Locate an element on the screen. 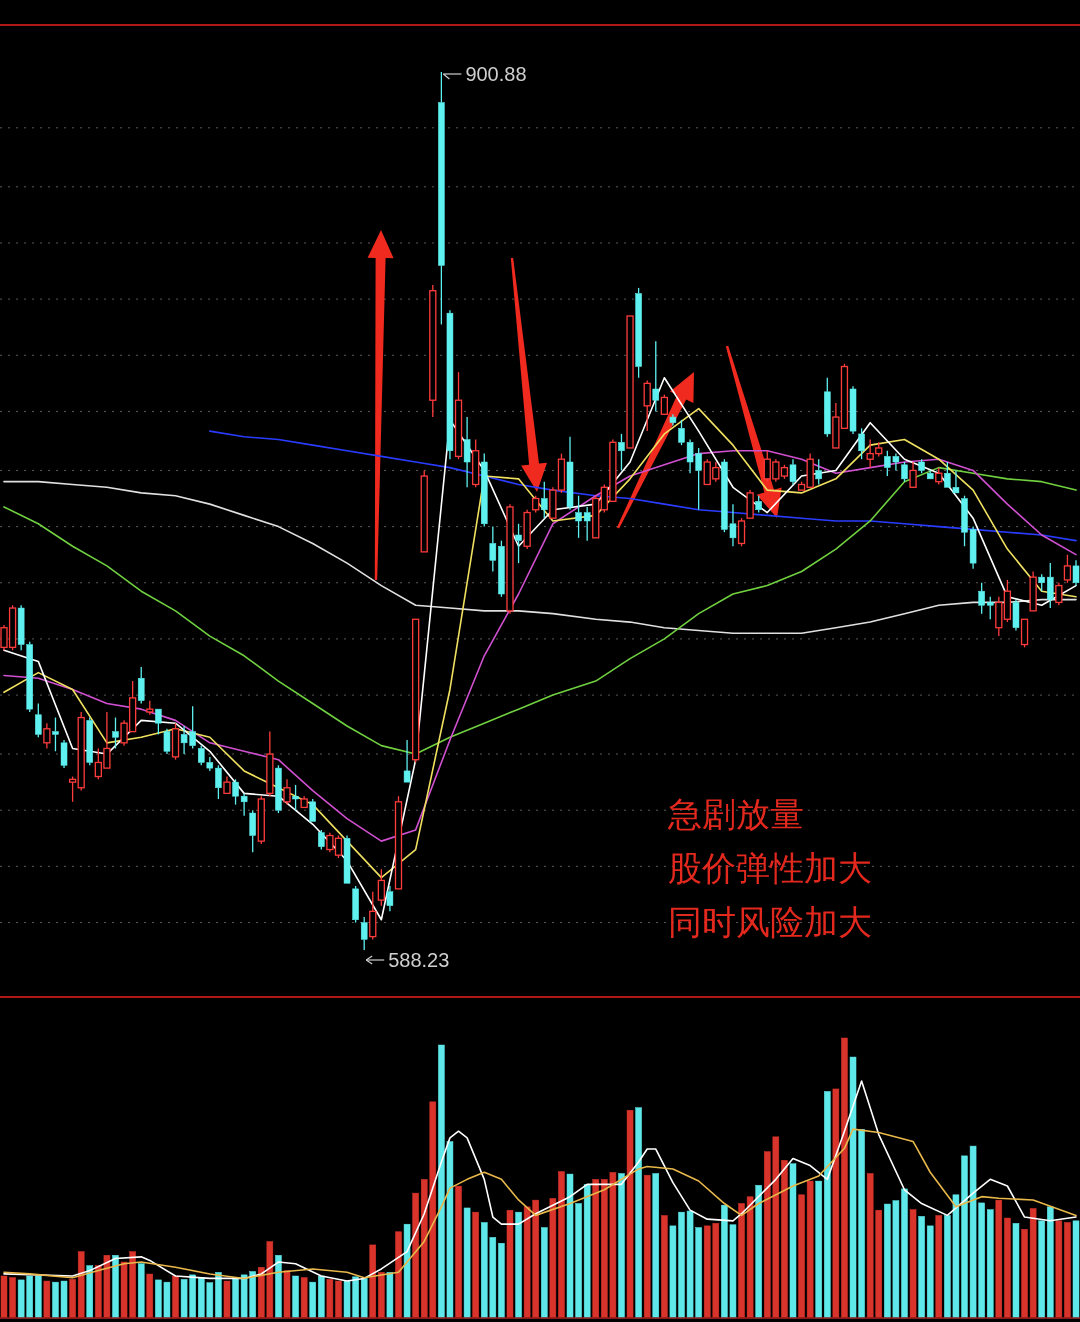 The height and width of the screenshot is (1322, 1080). annotation: 同时风险加大 is located at coordinates (770, 922).